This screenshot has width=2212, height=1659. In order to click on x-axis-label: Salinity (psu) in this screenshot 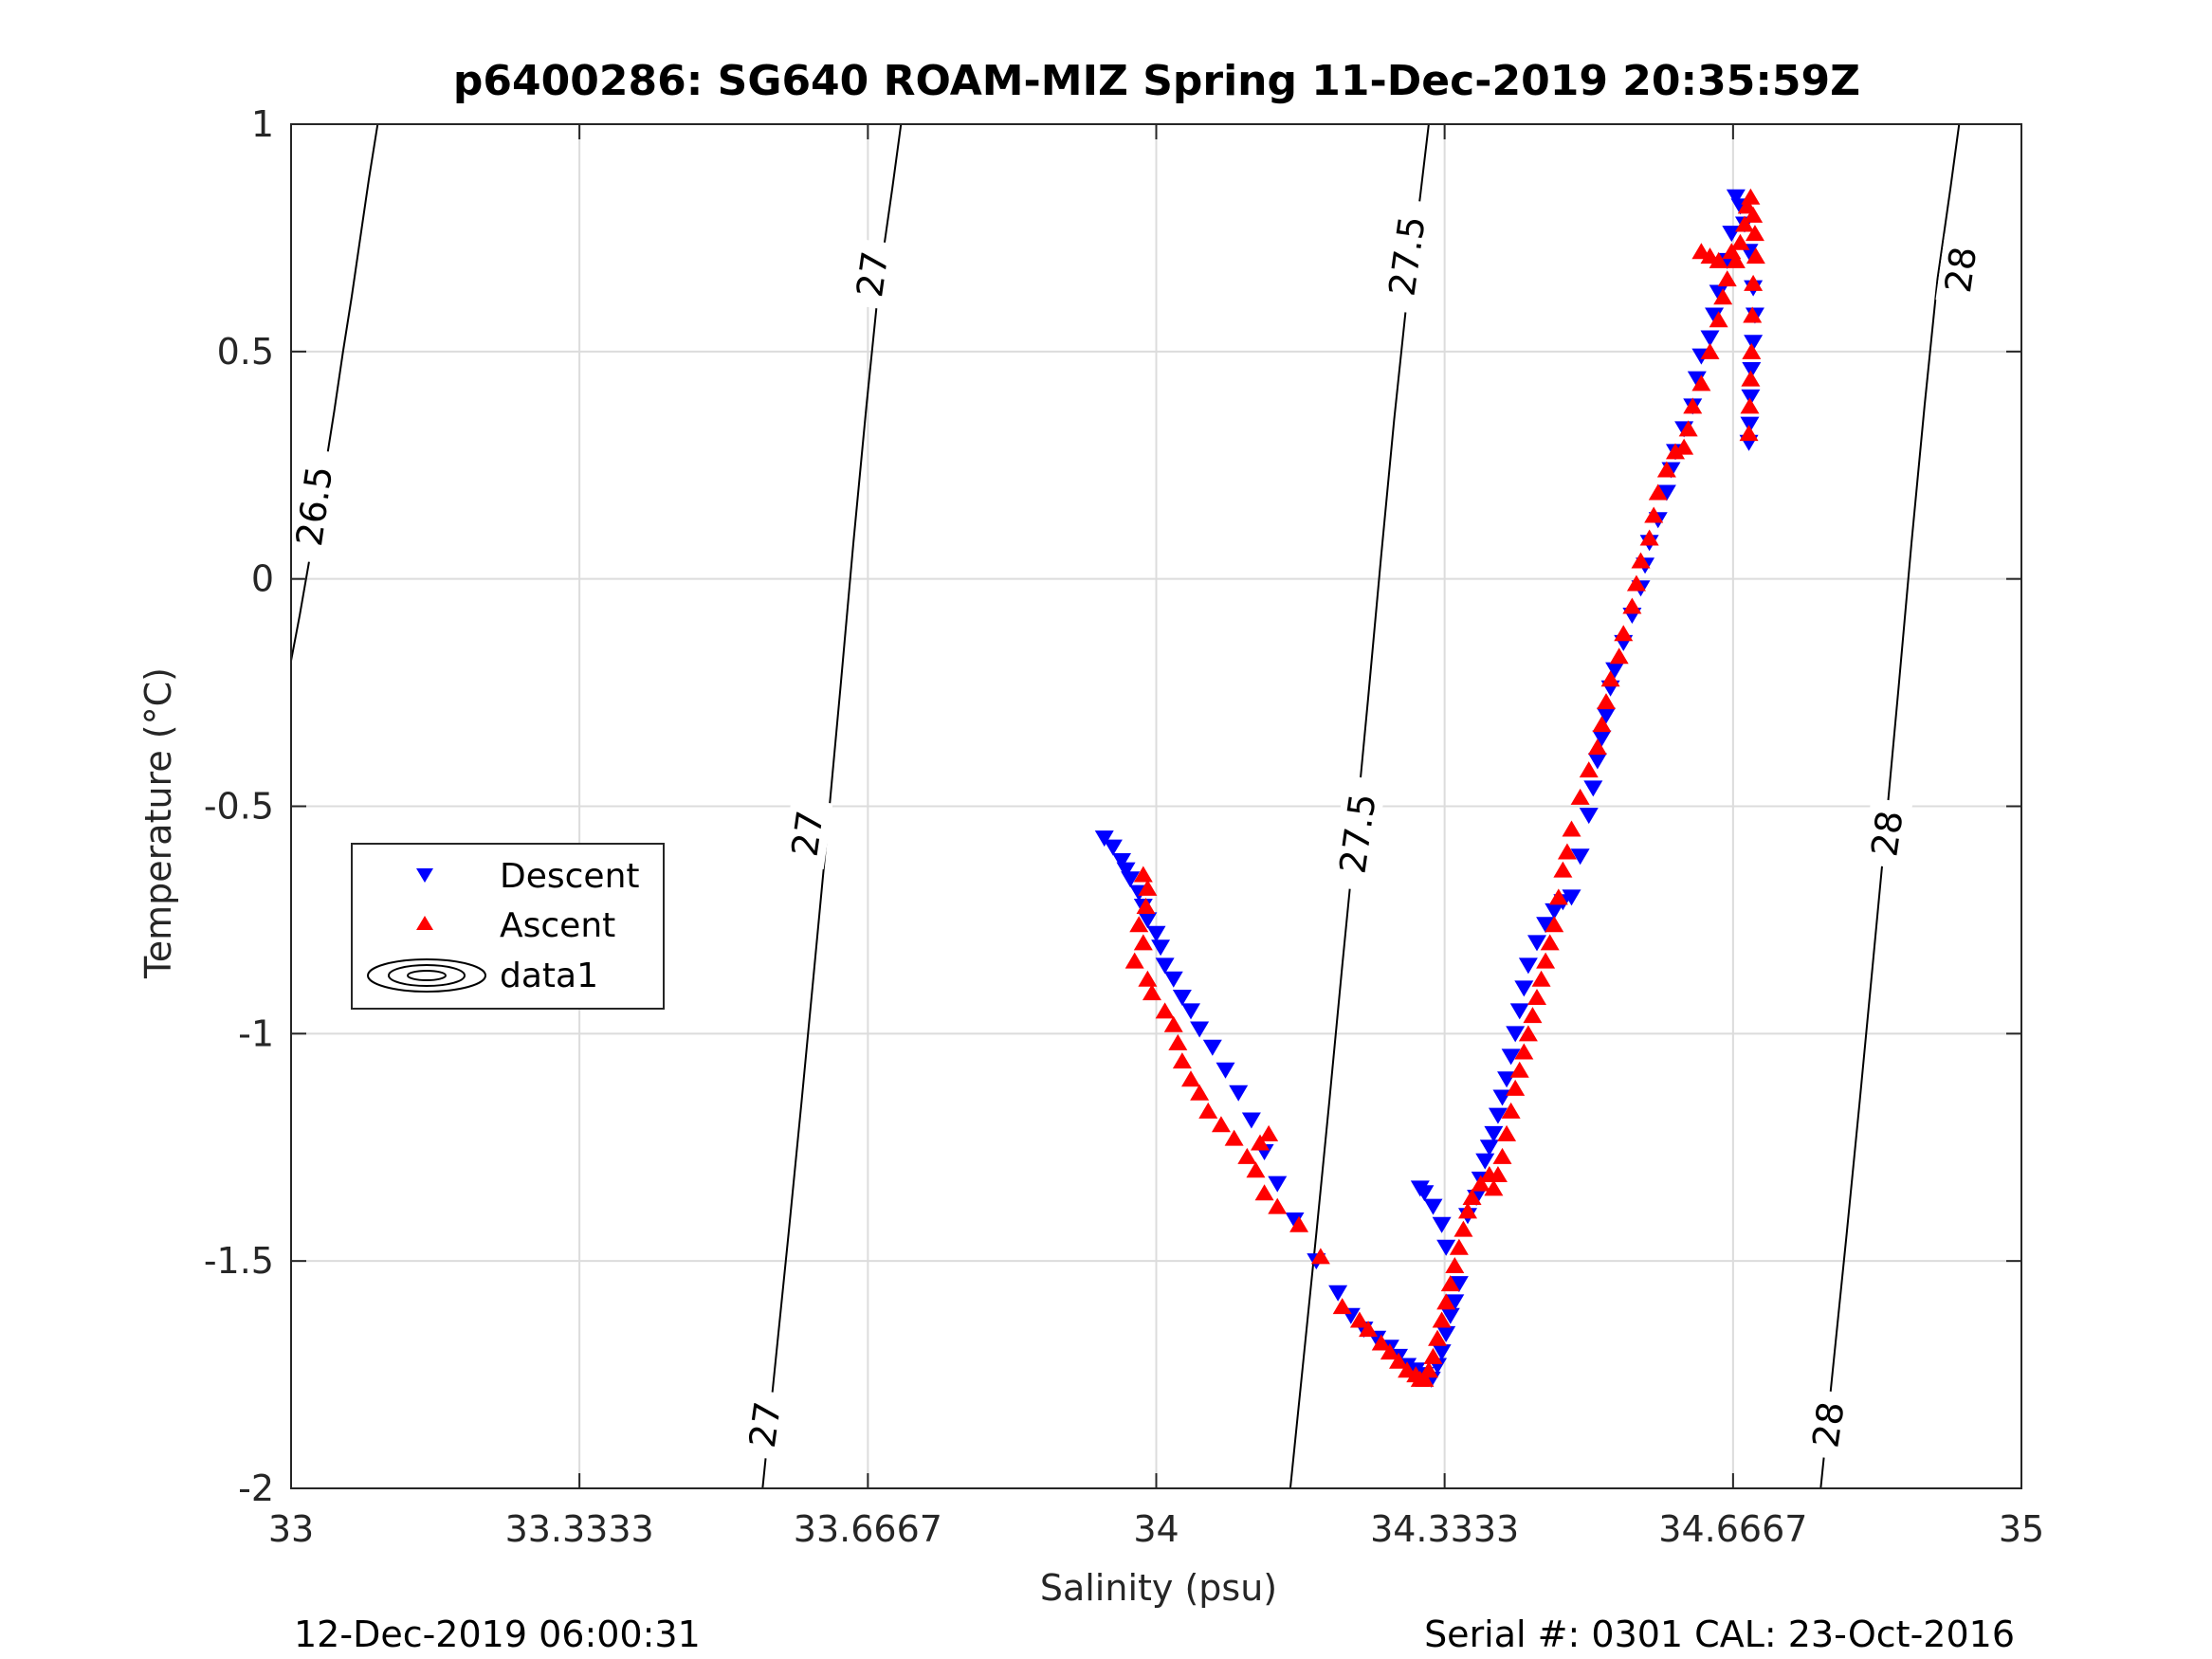, I will do `click(1158, 1588)`.